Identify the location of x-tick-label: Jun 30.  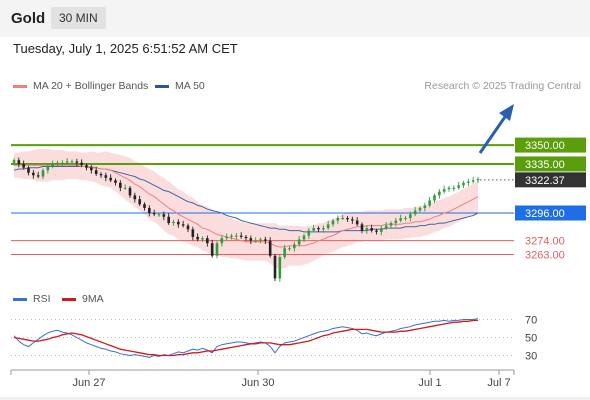
(257, 383).